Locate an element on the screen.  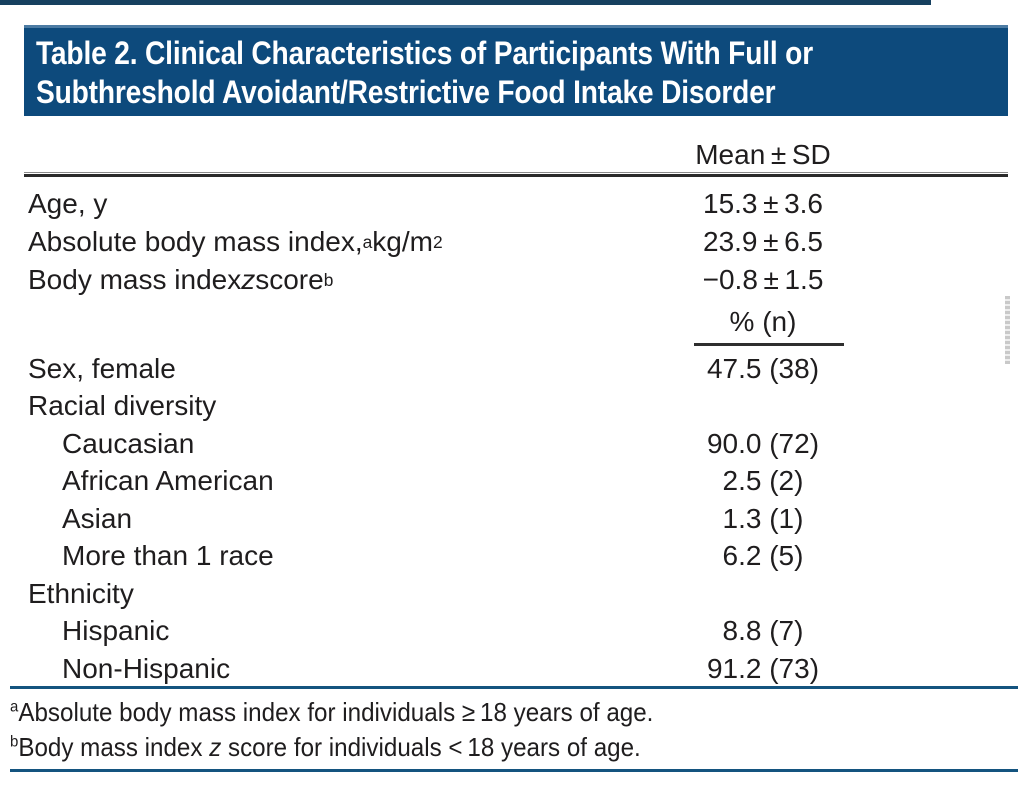
table-row: More than 1 race 6.2 (5) is located at coordinates (513, 557).